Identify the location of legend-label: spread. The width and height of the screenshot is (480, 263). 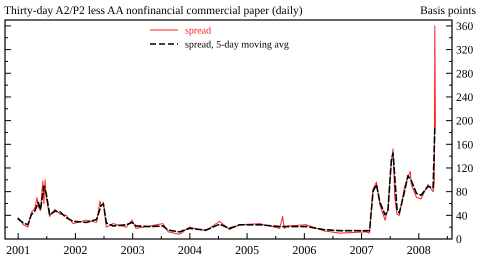
(198, 31).